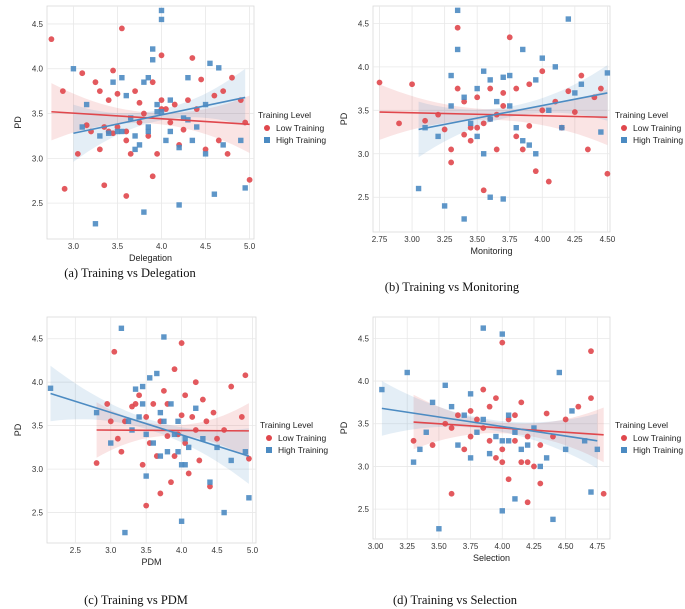 This screenshot has width=685, height=609. What do you see at coordinates (217, 550) in the screenshot?
I see `x-tick-label: 4.5` at bounding box center [217, 550].